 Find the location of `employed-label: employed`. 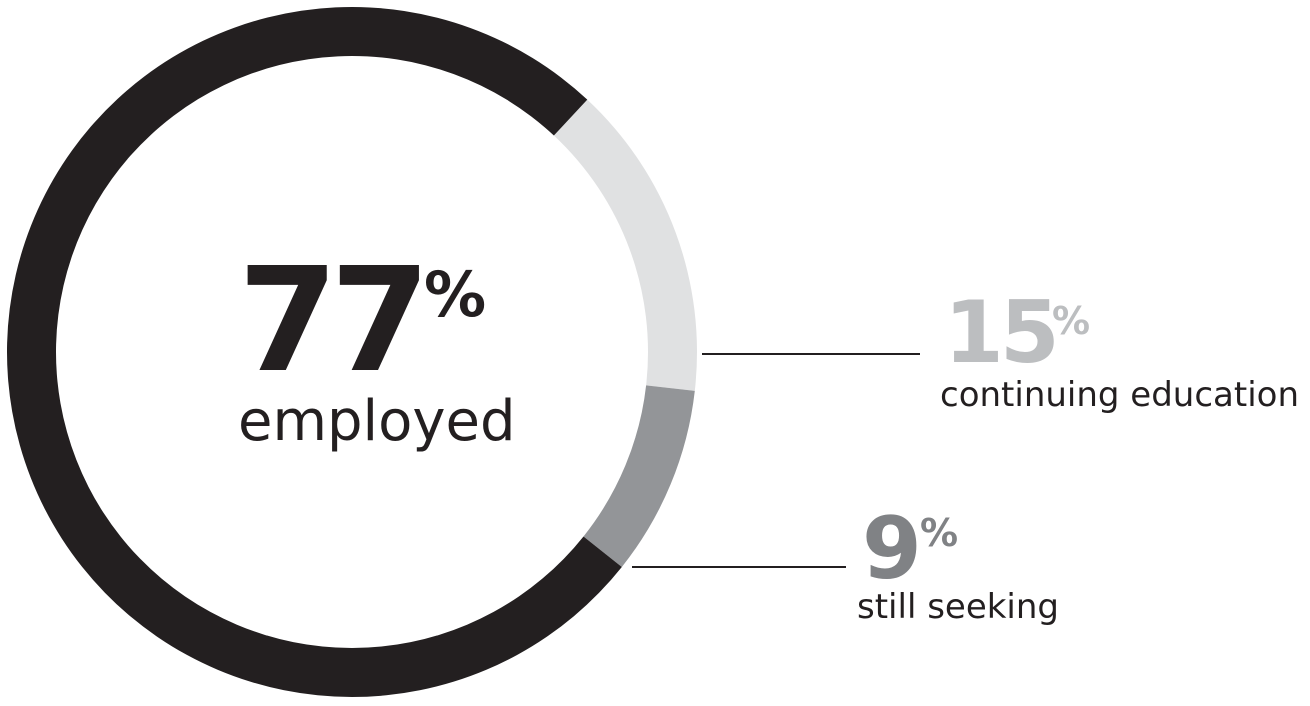

employed-label: employed is located at coordinates (377, 421).